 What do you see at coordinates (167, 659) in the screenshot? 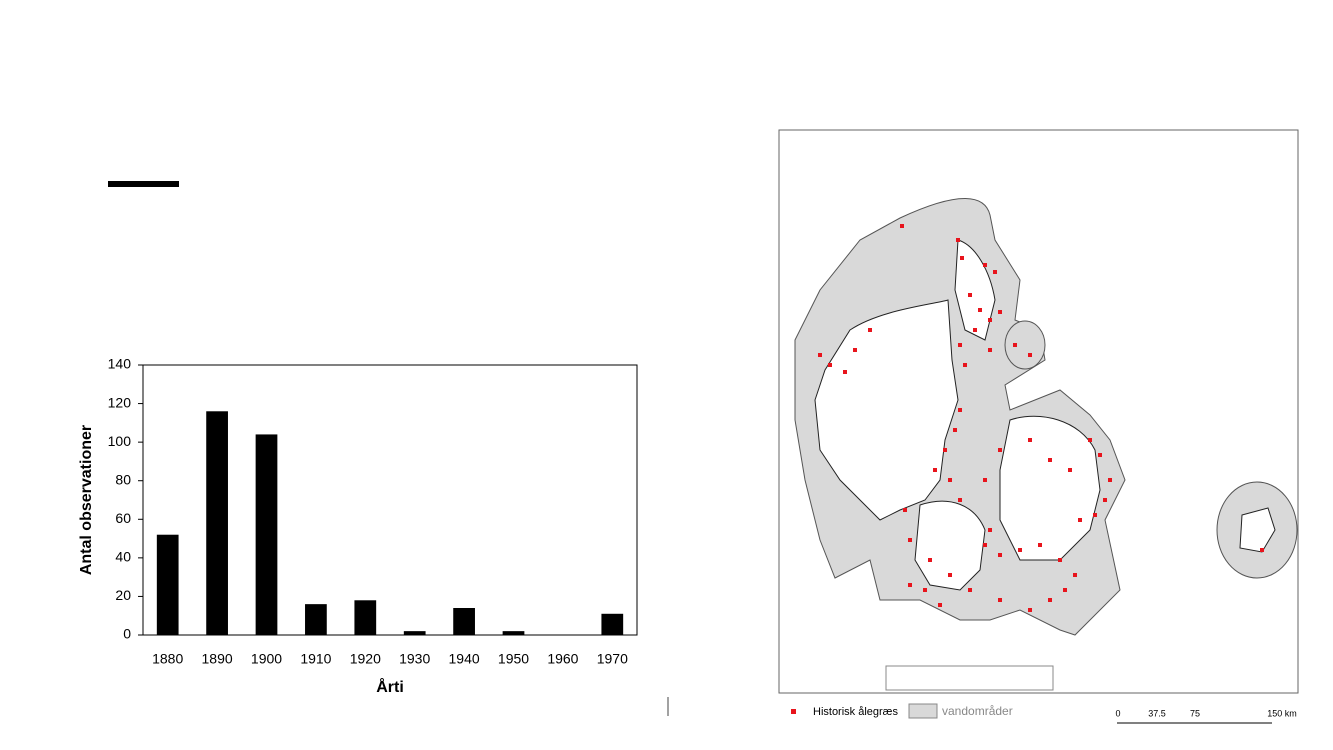
I see `x-tick-label: 1880` at bounding box center [167, 659].